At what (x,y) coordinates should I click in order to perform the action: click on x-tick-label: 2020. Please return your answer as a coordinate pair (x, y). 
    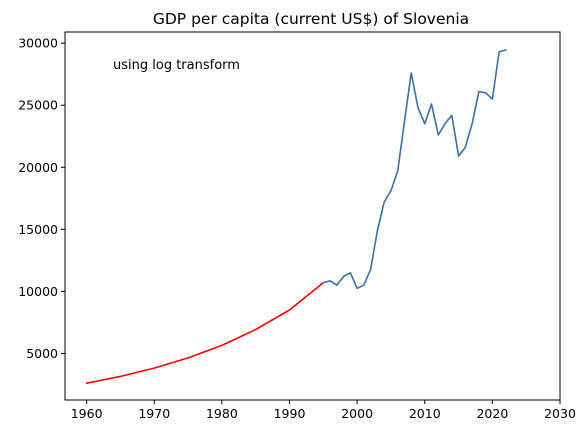
    Looking at the image, I should click on (492, 413).